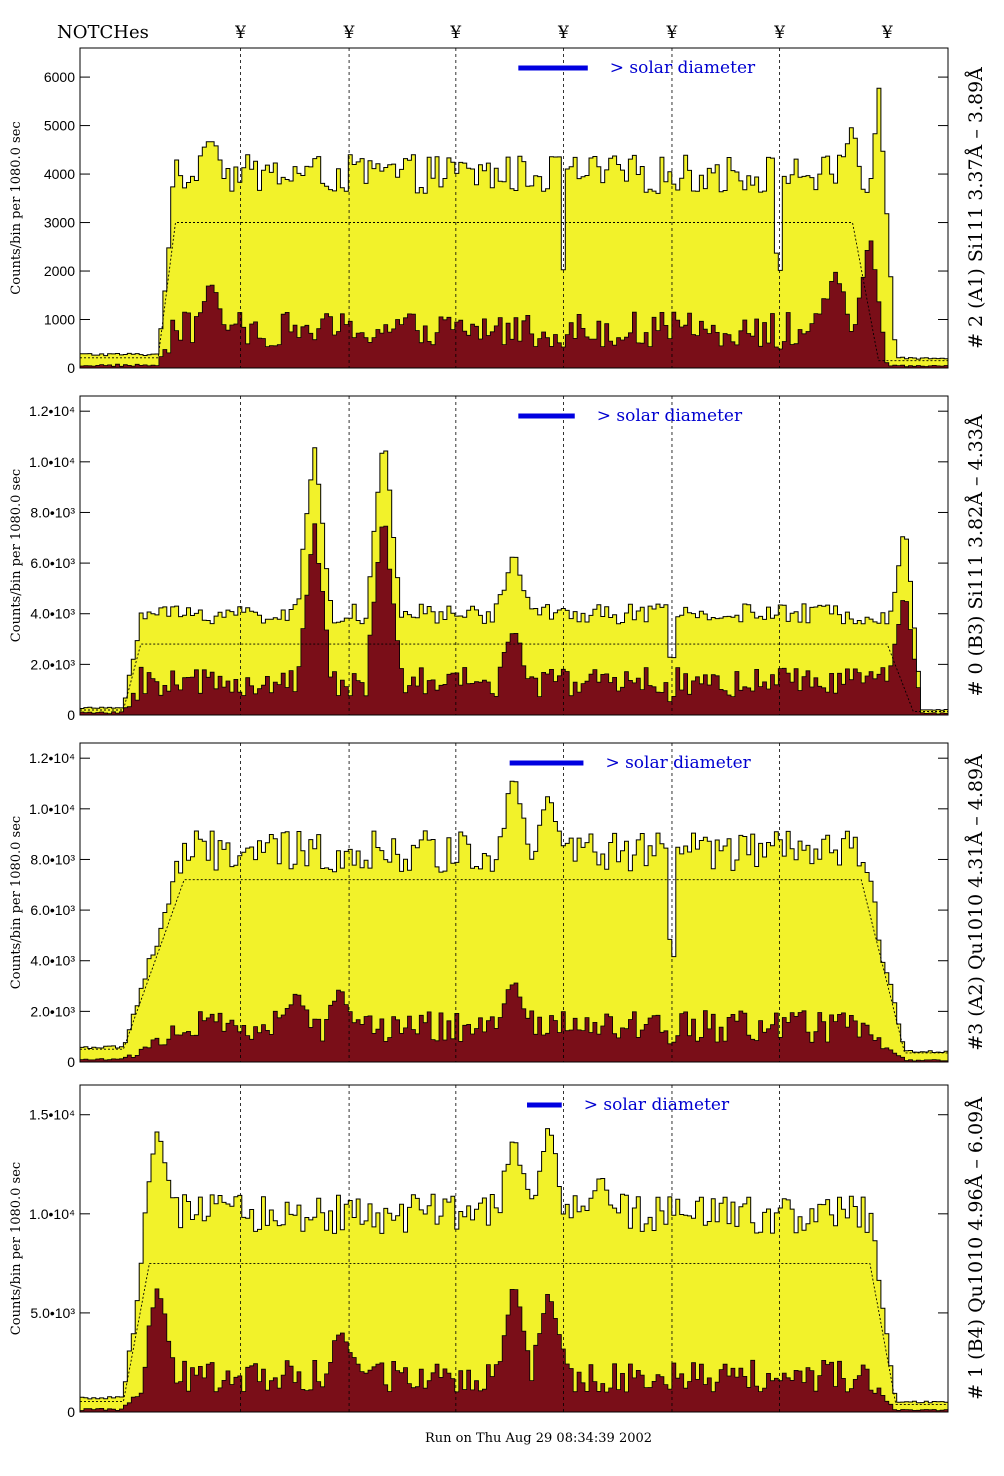 The image size is (1004, 1476). I want to click on y-tick-label-3: 3000, so click(59, 223).